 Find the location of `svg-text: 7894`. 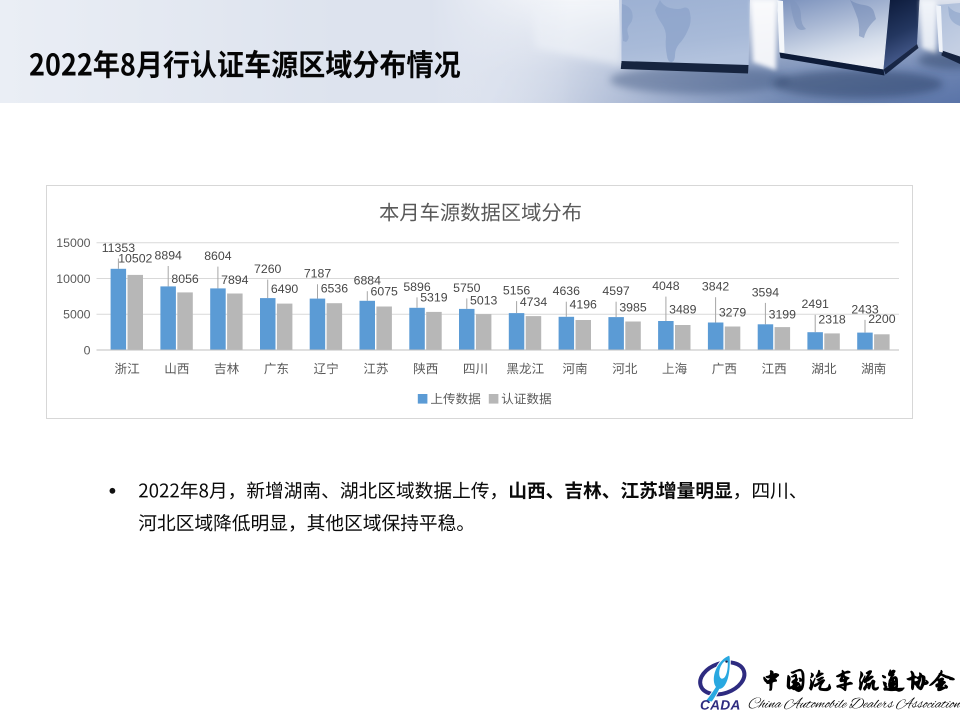

svg-text: 7894 is located at coordinates (235, 280).